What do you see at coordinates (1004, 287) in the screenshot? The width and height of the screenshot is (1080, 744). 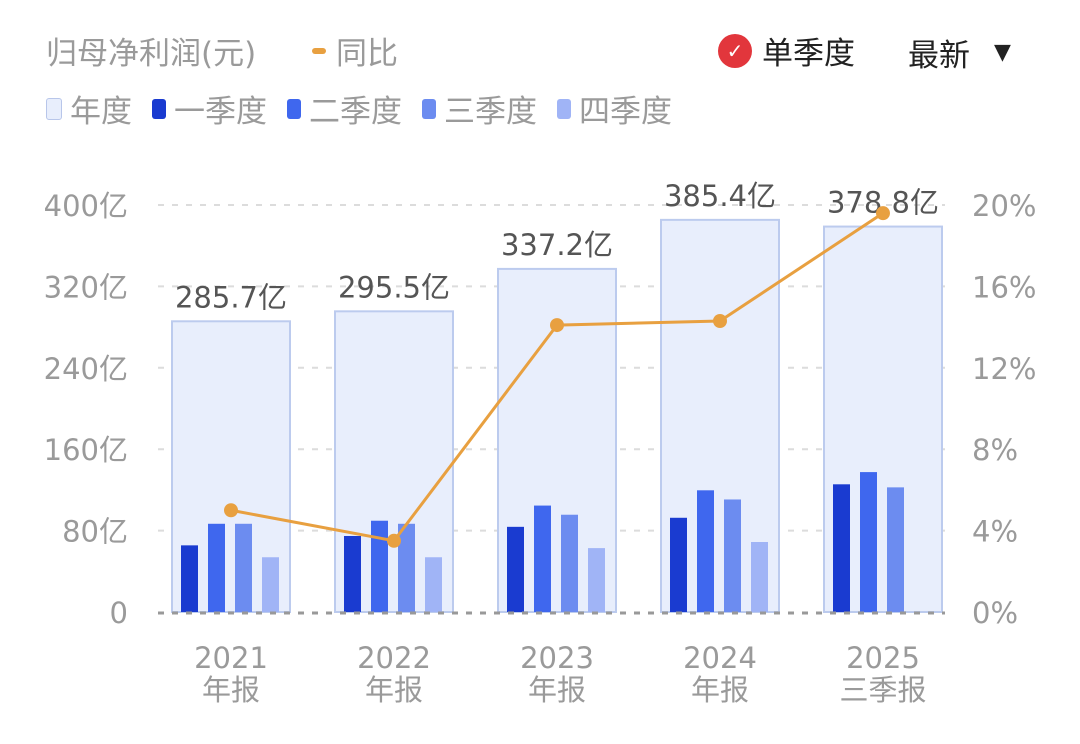 I see `y-right-tick-label: 16%` at bounding box center [1004, 287].